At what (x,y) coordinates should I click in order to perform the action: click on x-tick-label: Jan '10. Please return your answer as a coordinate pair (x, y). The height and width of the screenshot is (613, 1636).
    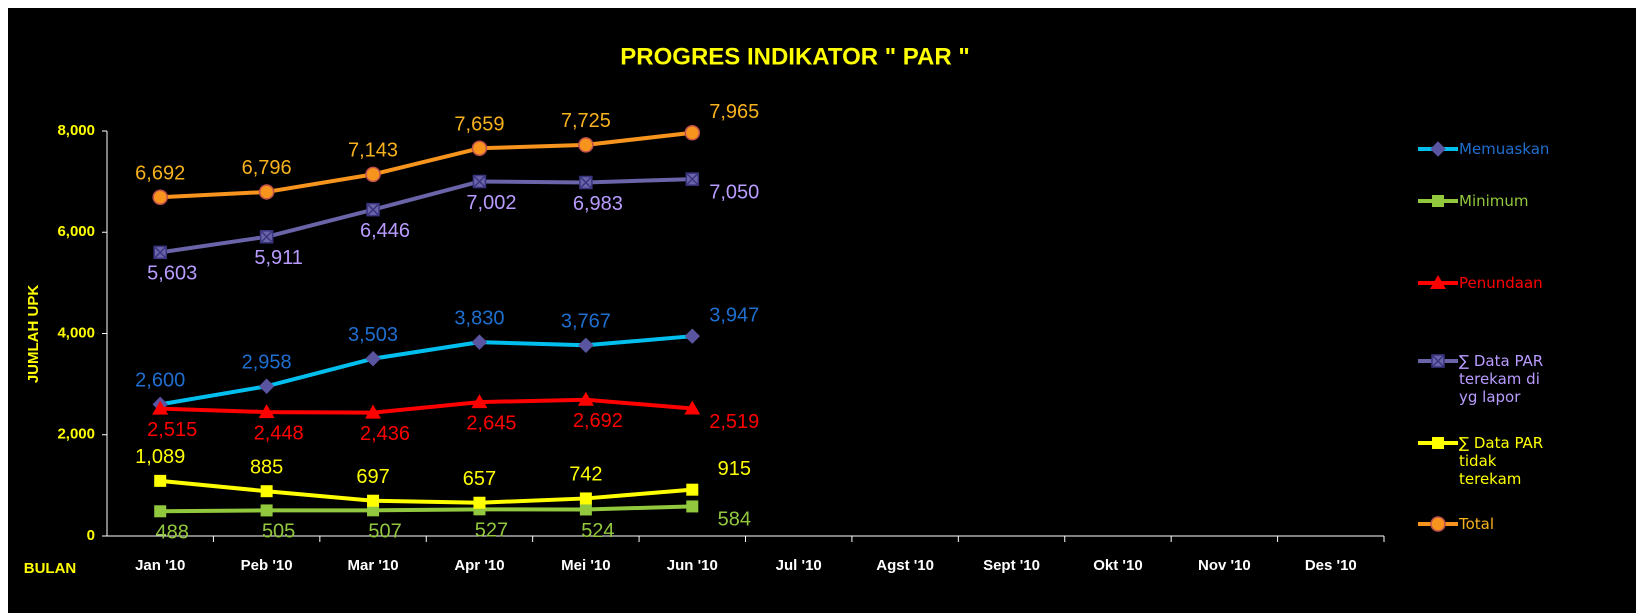
    Looking at the image, I should click on (160, 565).